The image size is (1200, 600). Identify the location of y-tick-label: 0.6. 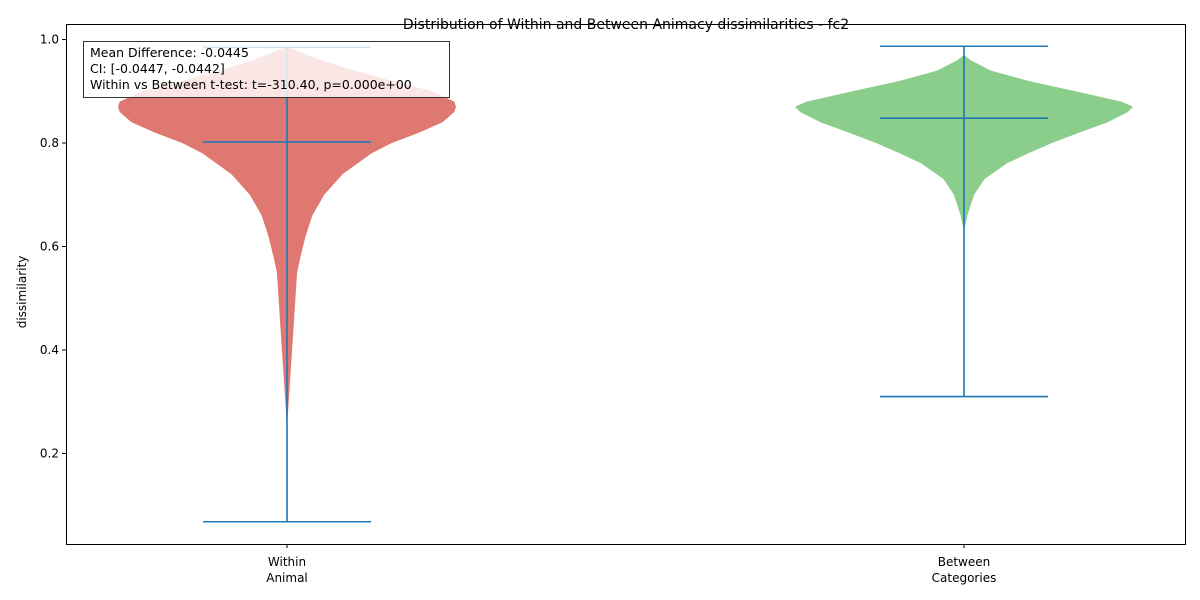
(49, 246).